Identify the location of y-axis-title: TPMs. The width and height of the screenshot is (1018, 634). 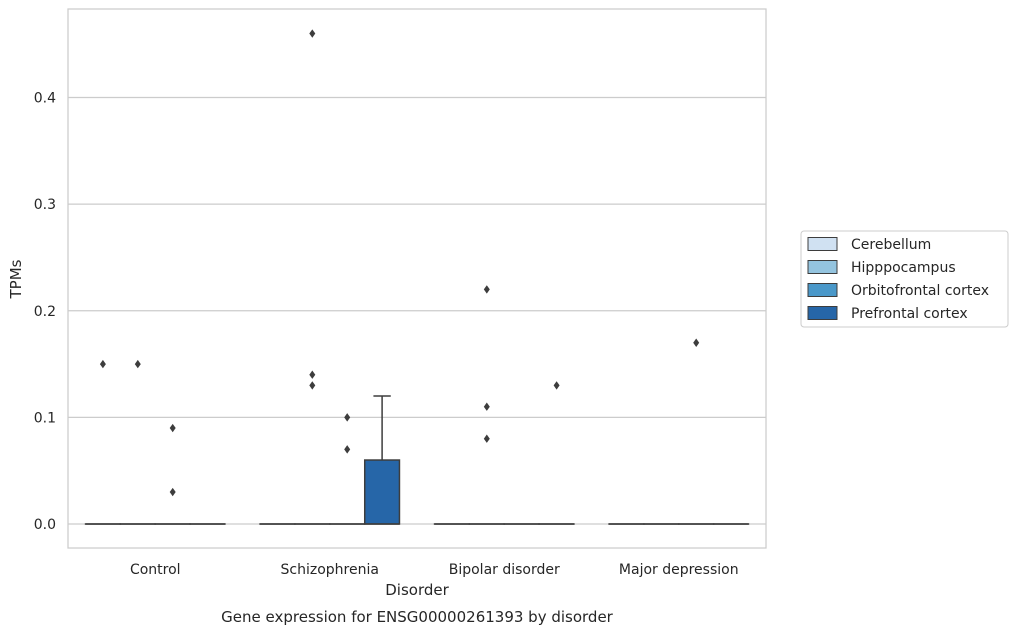
(16, 279).